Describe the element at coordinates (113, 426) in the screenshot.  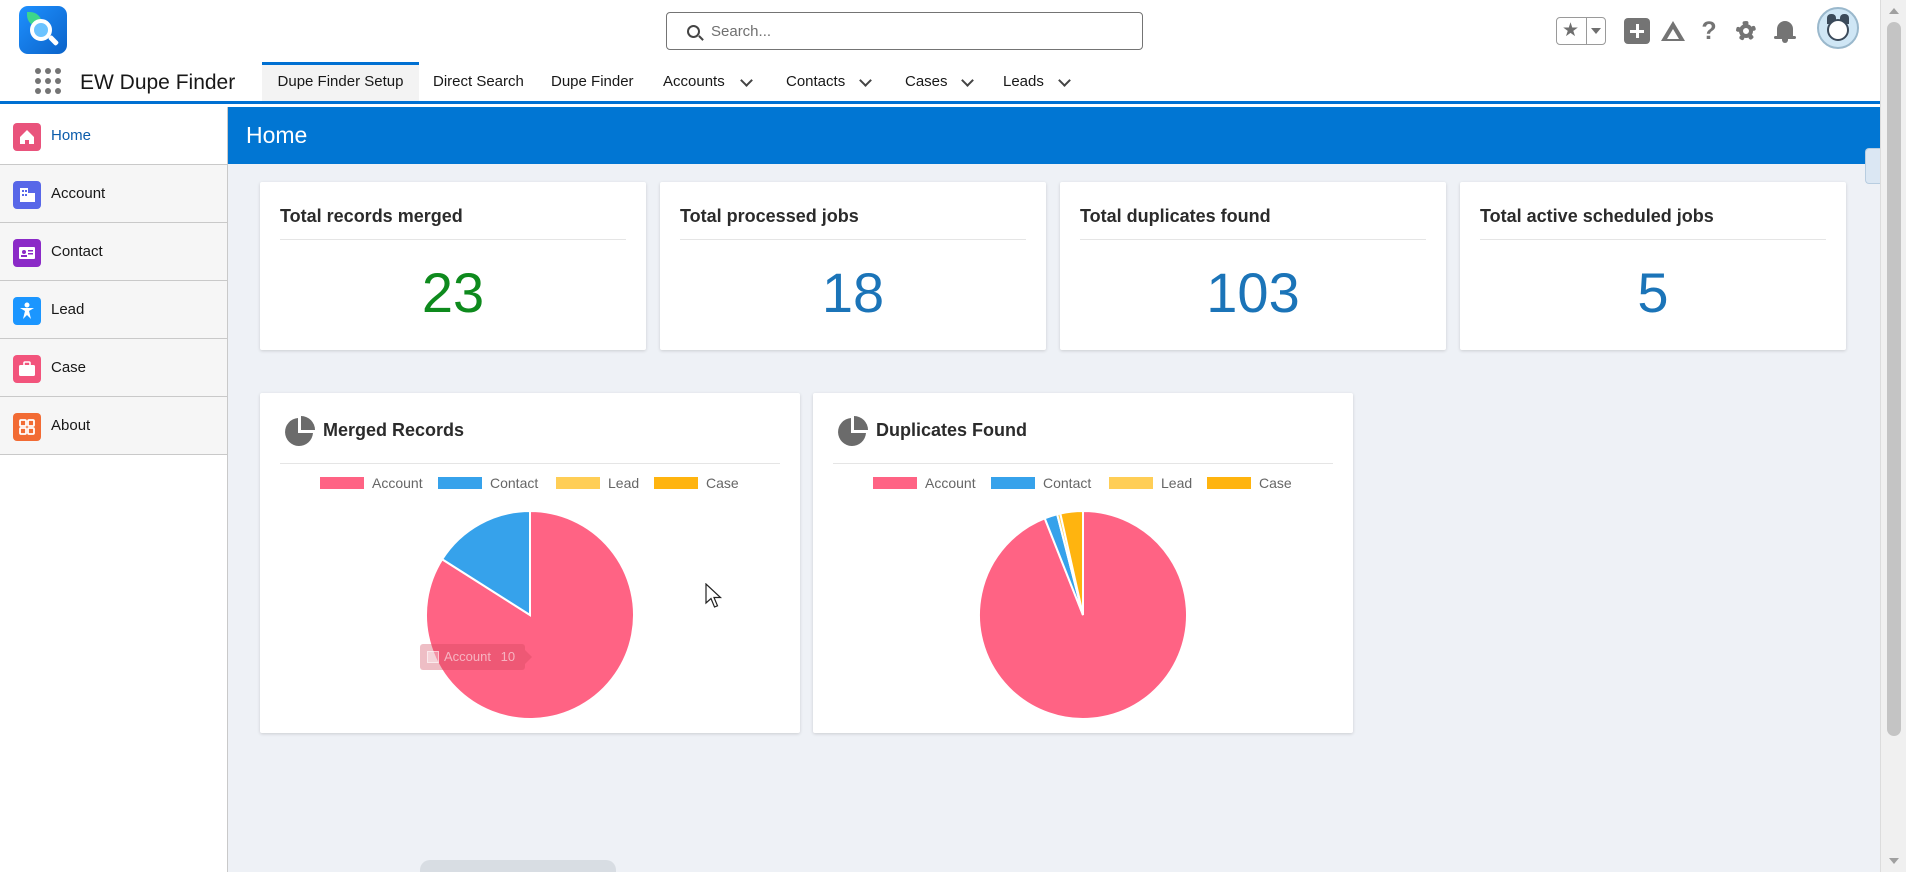
I see `sidebar-item-about: About` at that location.